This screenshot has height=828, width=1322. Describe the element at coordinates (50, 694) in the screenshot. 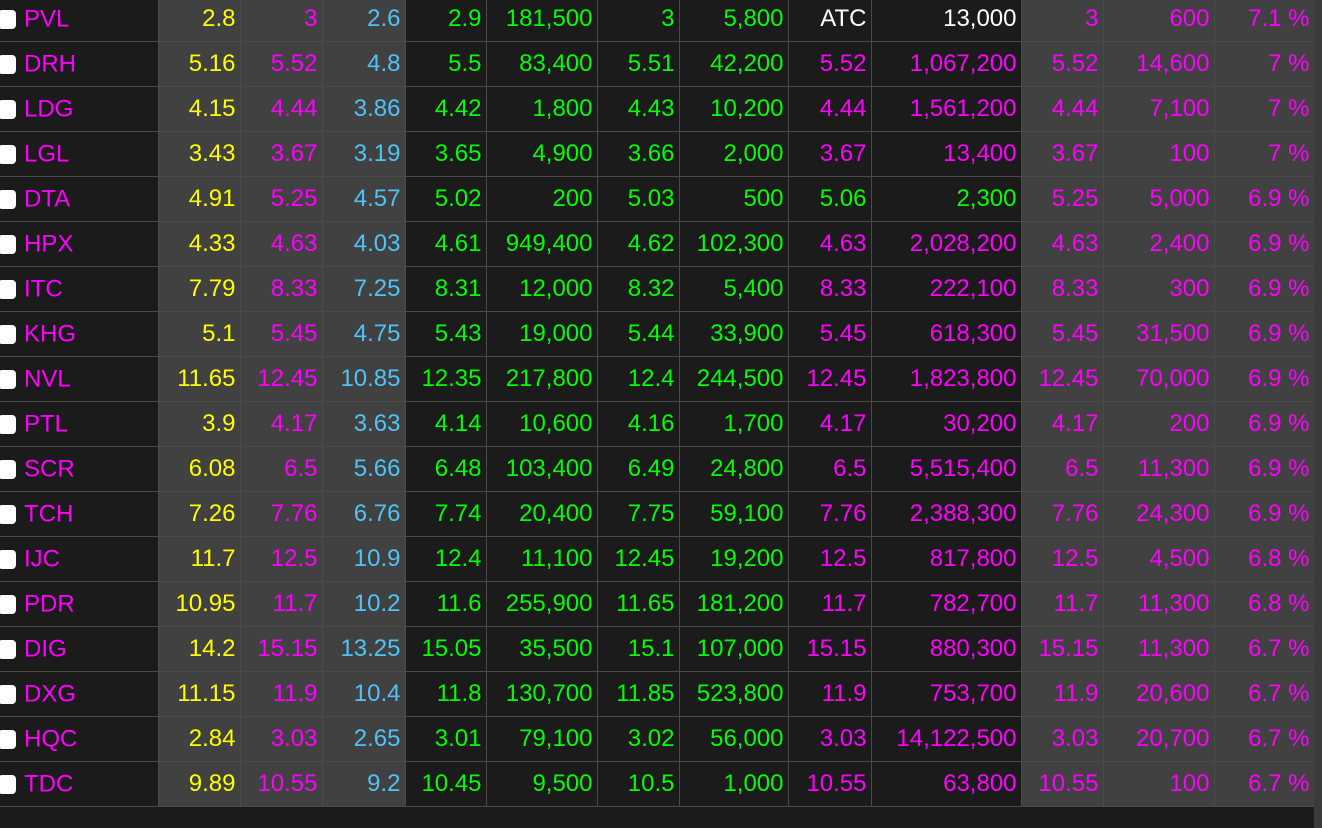

I see `stock-symbol: DXG` at that location.